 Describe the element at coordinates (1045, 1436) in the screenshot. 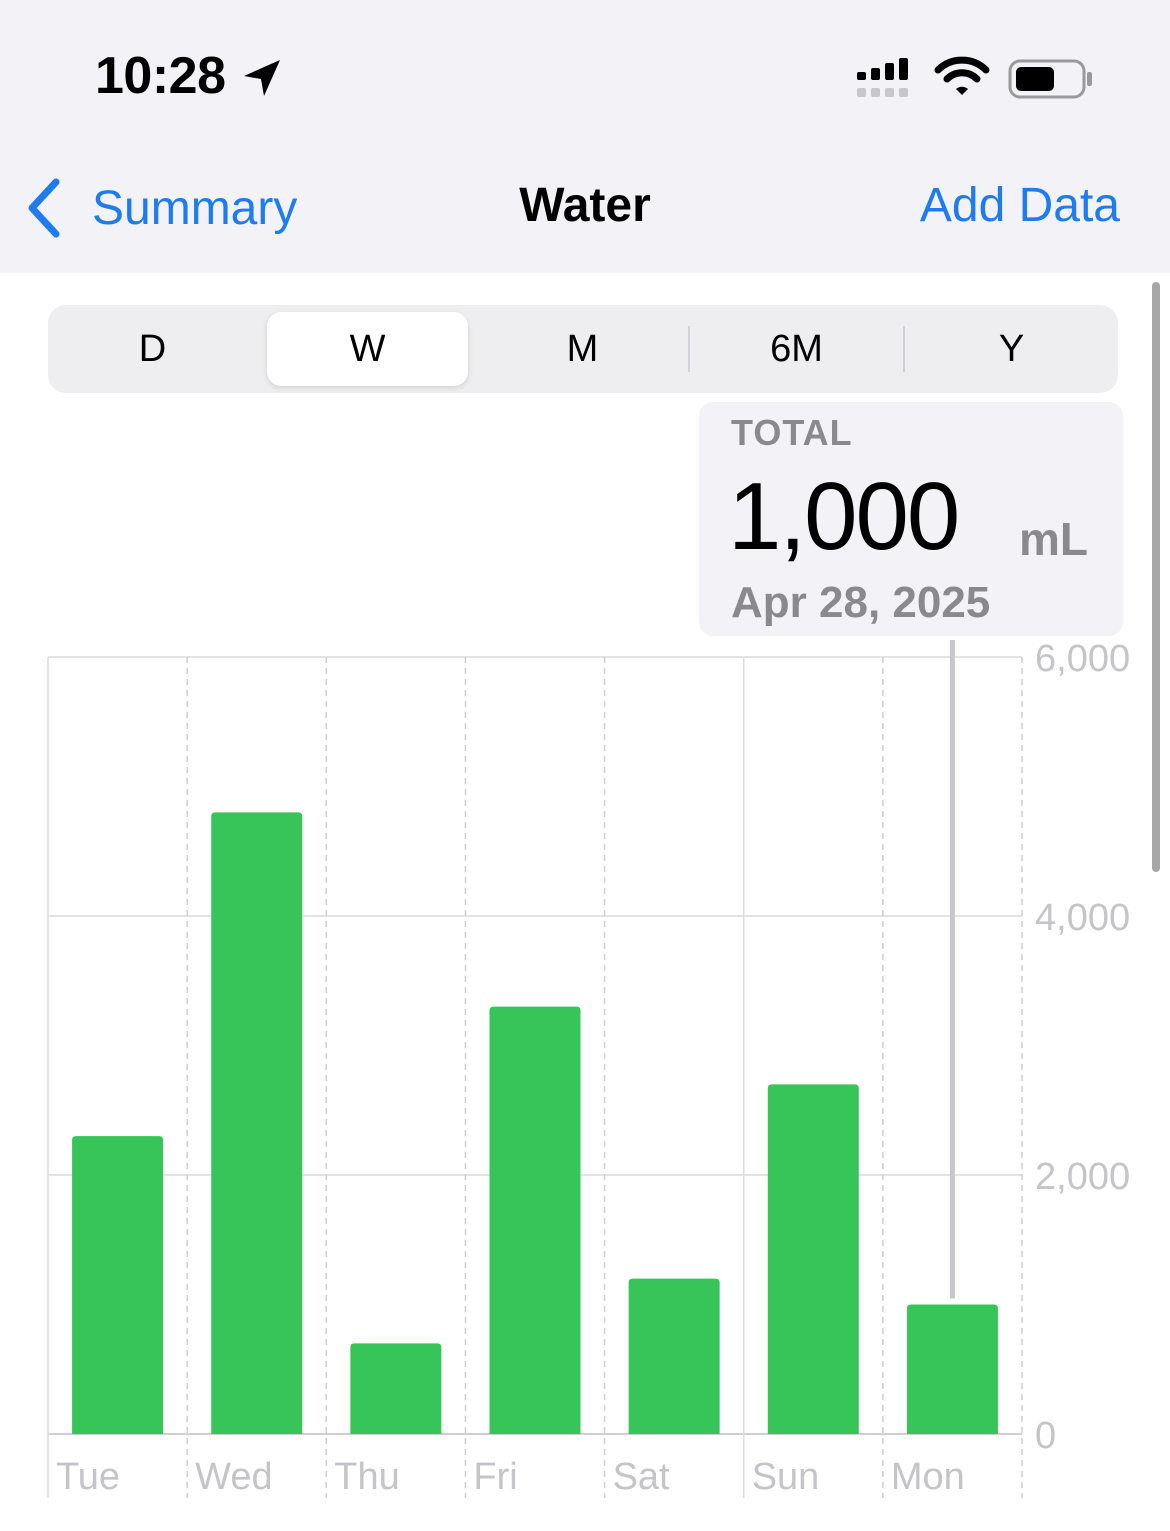

I see `y-tick-label: 0` at that location.